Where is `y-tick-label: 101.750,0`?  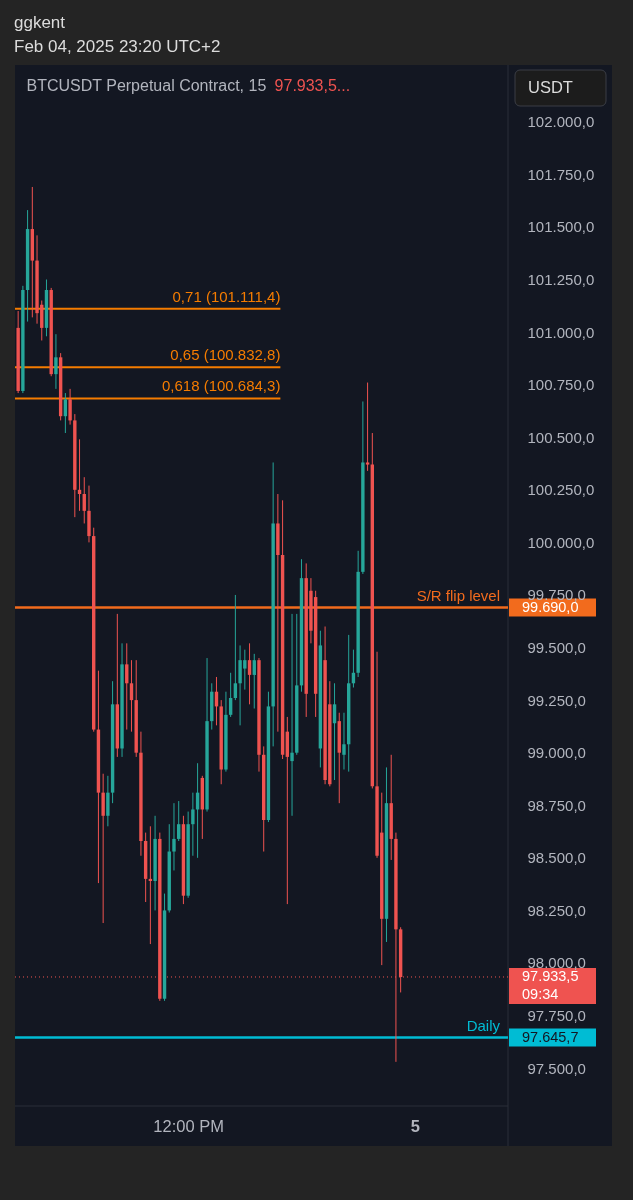
y-tick-label: 101.750,0 is located at coordinates (561, 174).